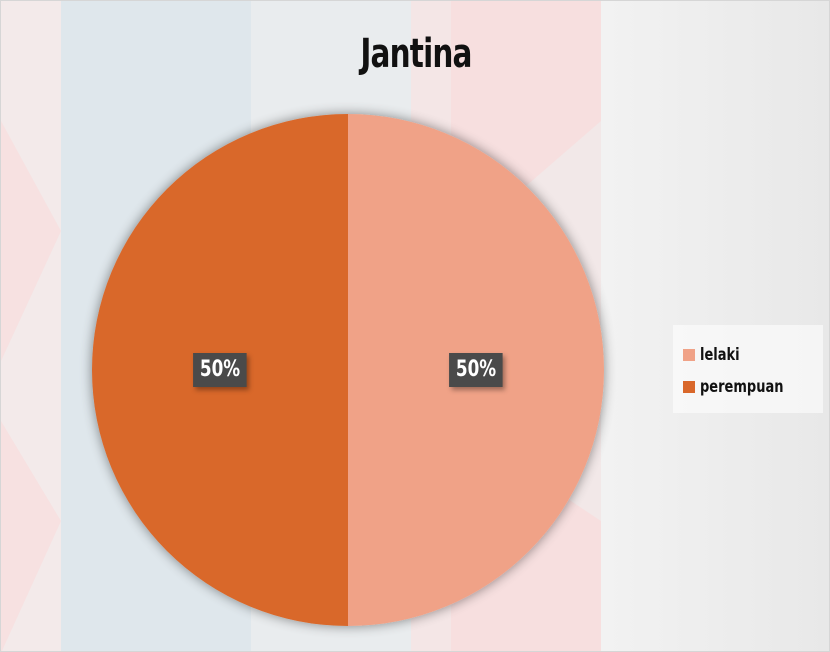 Image resolution: width=830 pixels, height=652 pixels. What do you see at coordinates (476, 370) in the screenshot?
I see `data-label-lelaki: 50%` at bounding box center [476, 370].